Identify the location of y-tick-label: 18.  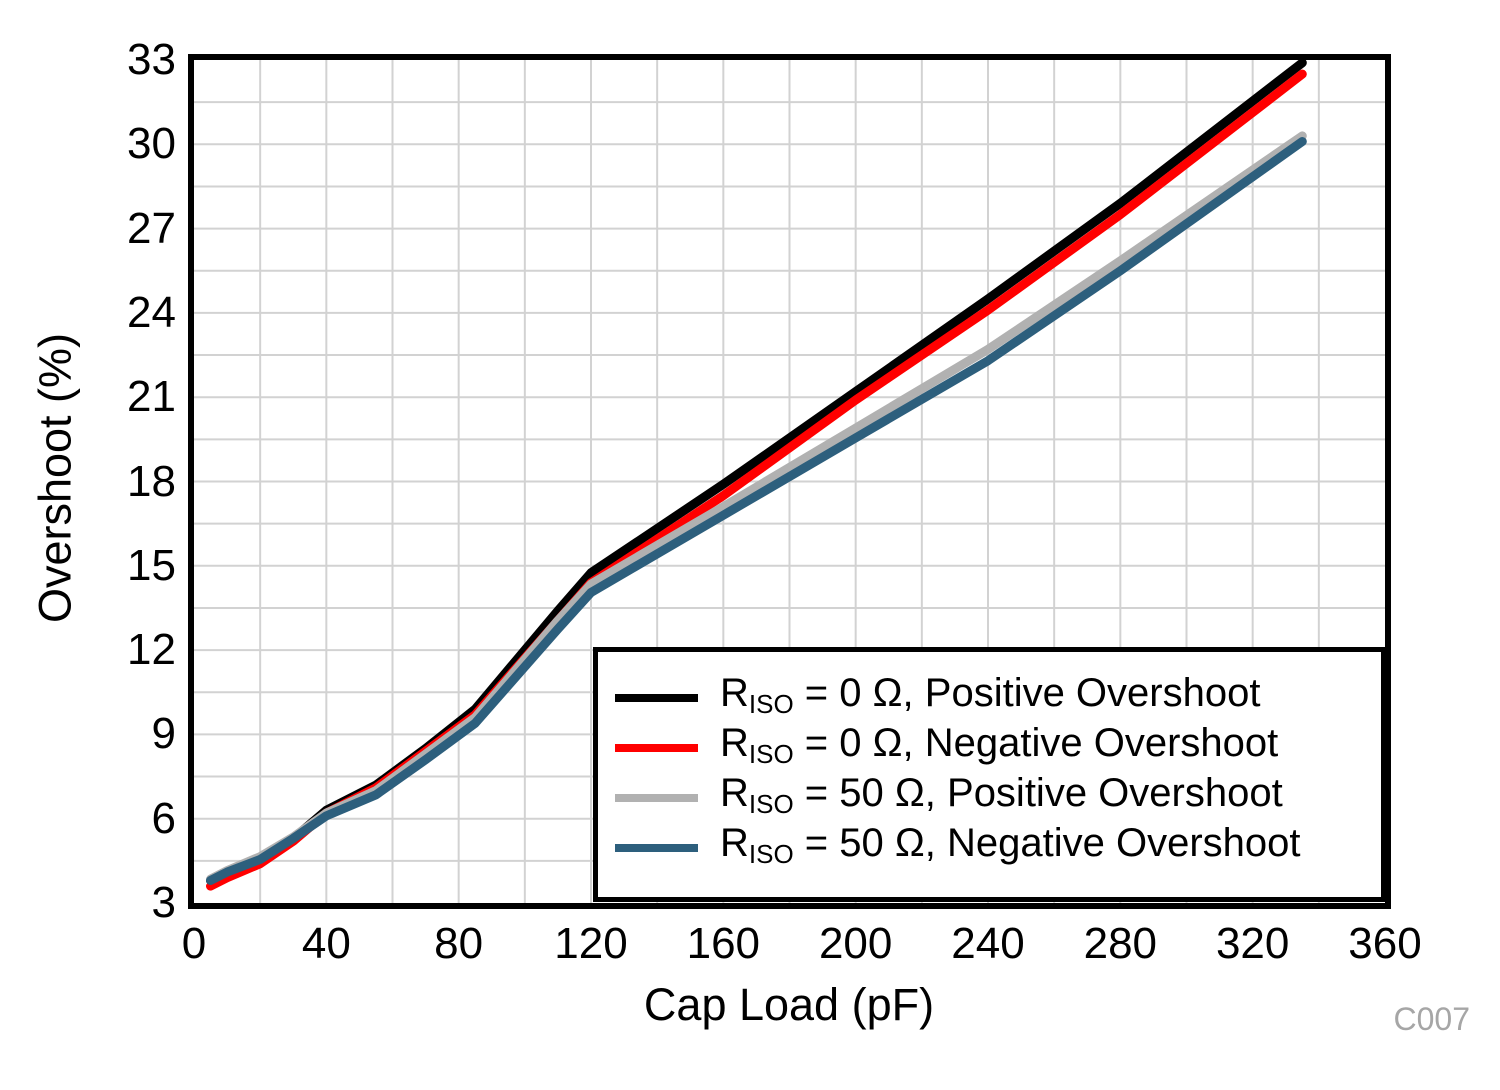
(151, 481).